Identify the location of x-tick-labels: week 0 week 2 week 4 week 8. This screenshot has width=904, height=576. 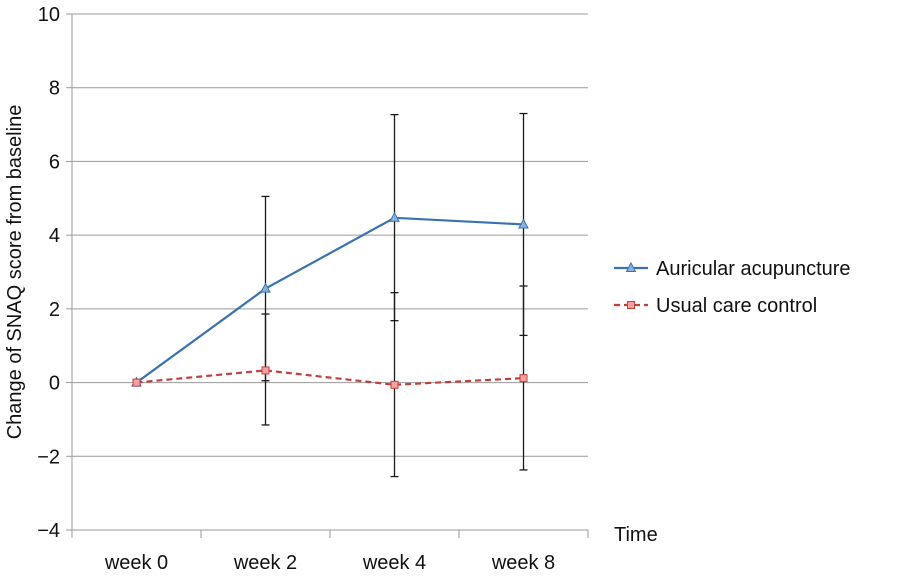
(329, 563).